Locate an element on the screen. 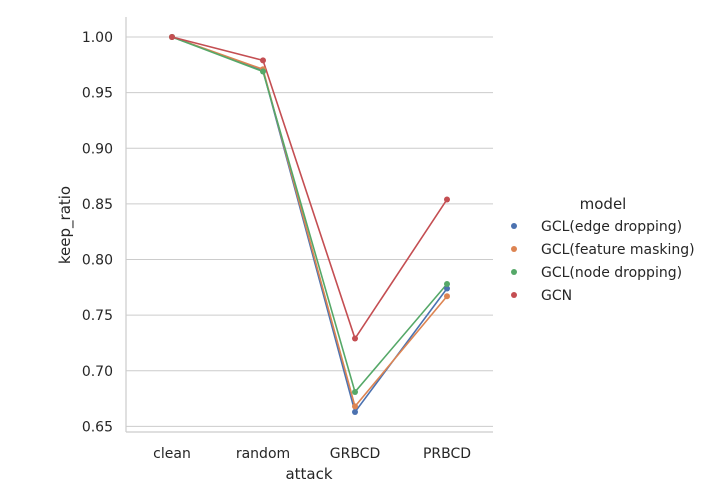 This screenshot has width=723, height=500. y-tick-label: 0.95 is located at coordinates (97, 94).